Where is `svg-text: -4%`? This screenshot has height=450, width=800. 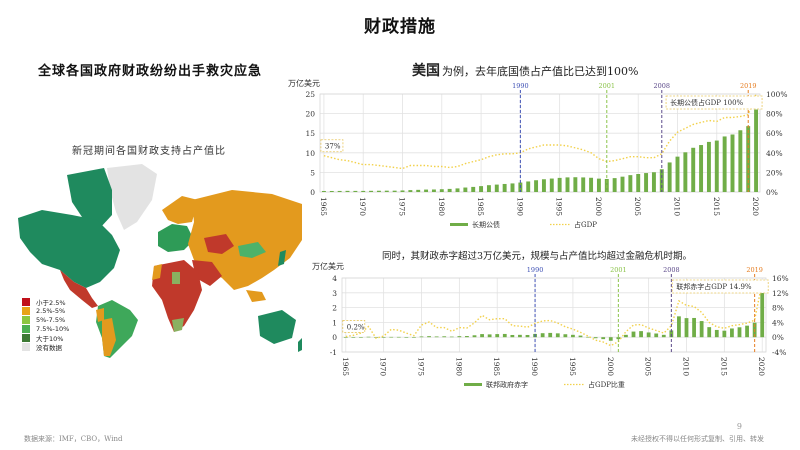 svg-text: -4% is located at coordinates (779, 352).